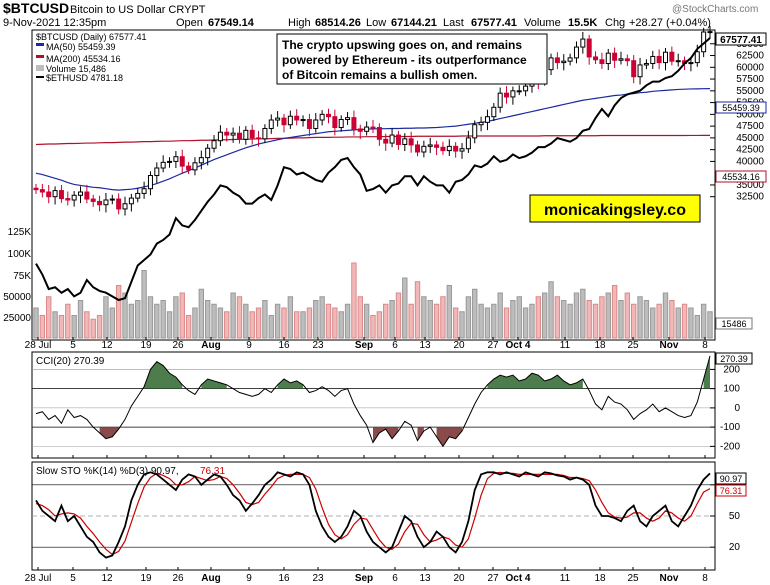 This screenshot has width=770, height=585. I want to click on x-axis-label: 20, so click(459, 578).